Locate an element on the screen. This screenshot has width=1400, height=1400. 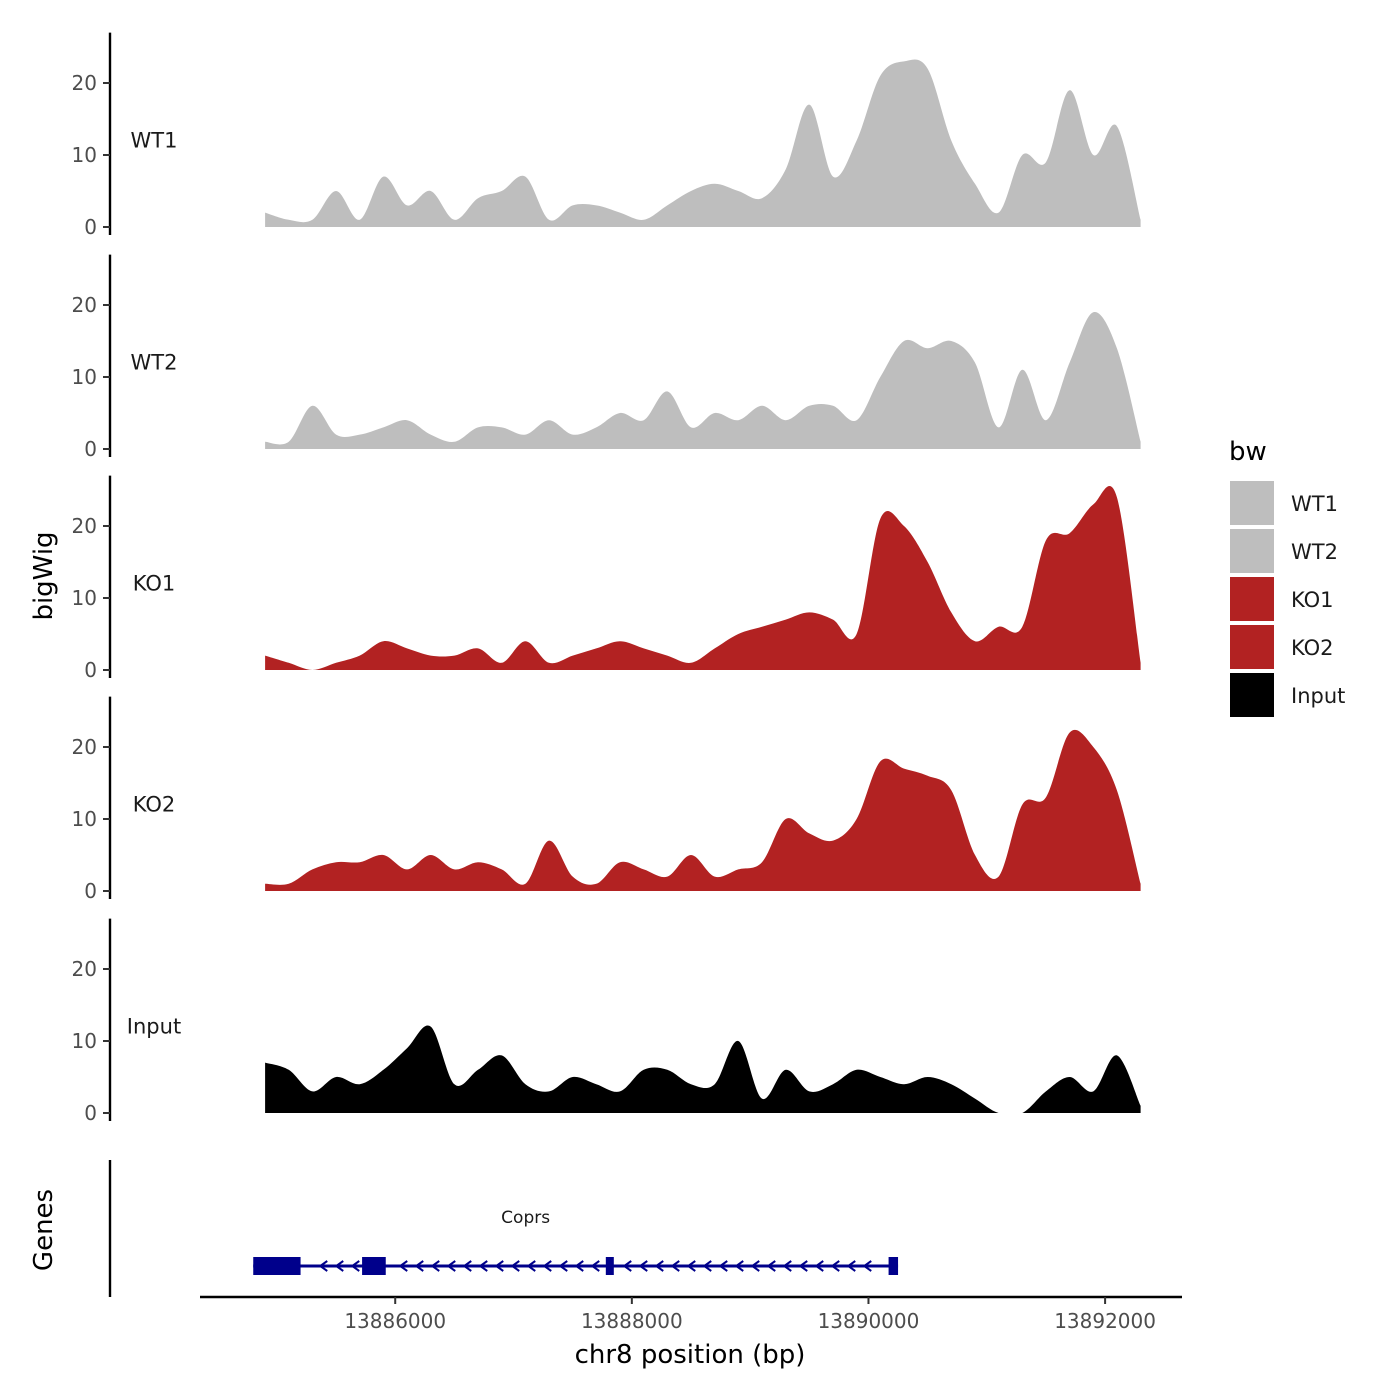
x-tick-label-13890000: 13890000 is located at coordinates (869, 1321).